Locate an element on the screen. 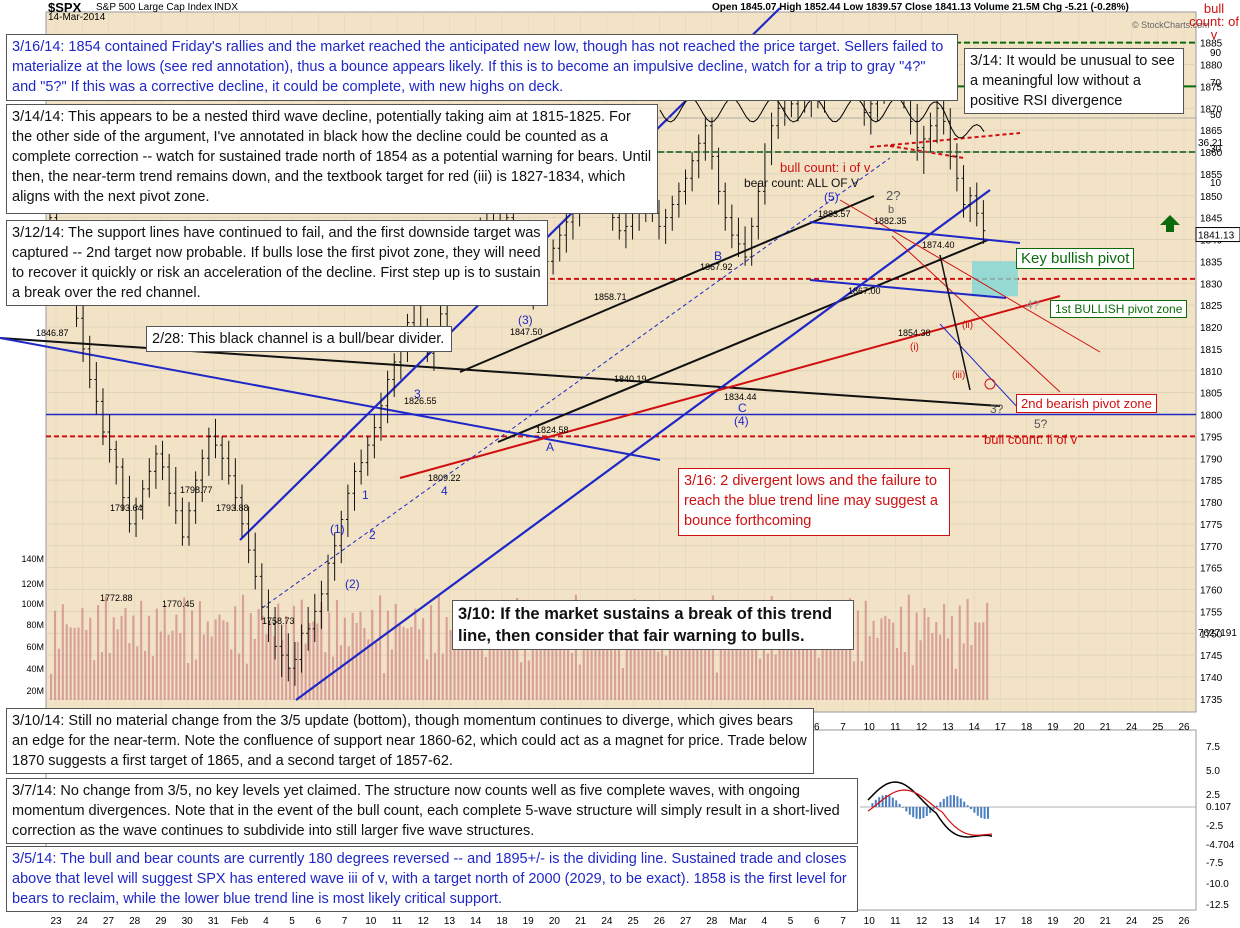 This screenshot has width=1240, height=928. price-tick-label: 1815 is located at coordinates (1211, 350).